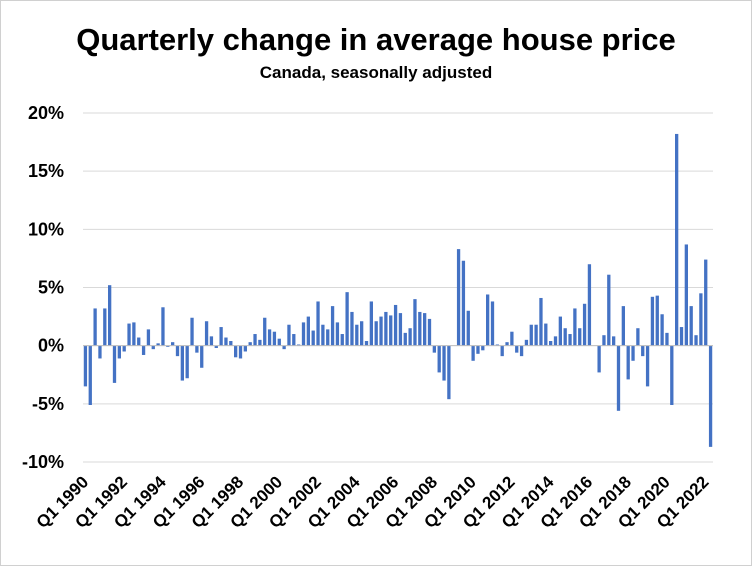  Describe the element at coordinates (43, 462) in the screenshot. I see `y-tick-label: -10%` at that location.